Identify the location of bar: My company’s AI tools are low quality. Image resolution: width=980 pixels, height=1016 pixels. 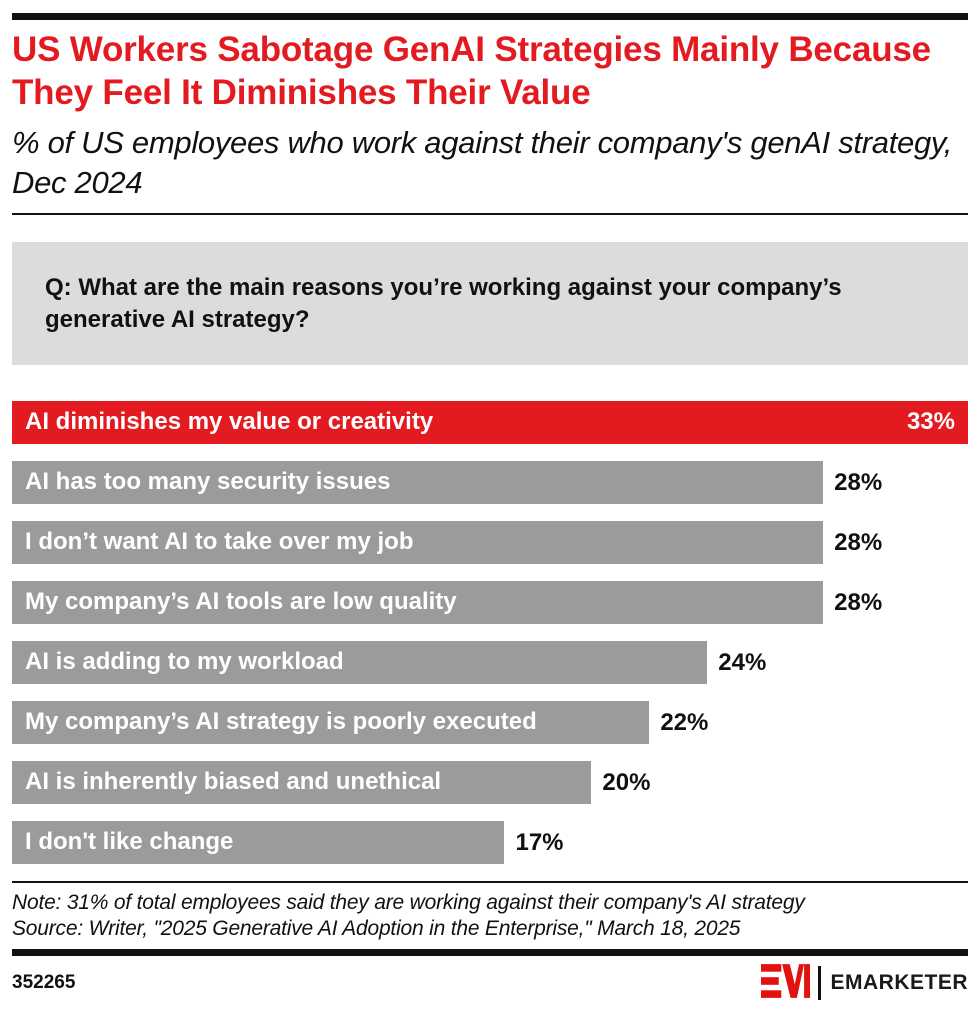
(418, 602).